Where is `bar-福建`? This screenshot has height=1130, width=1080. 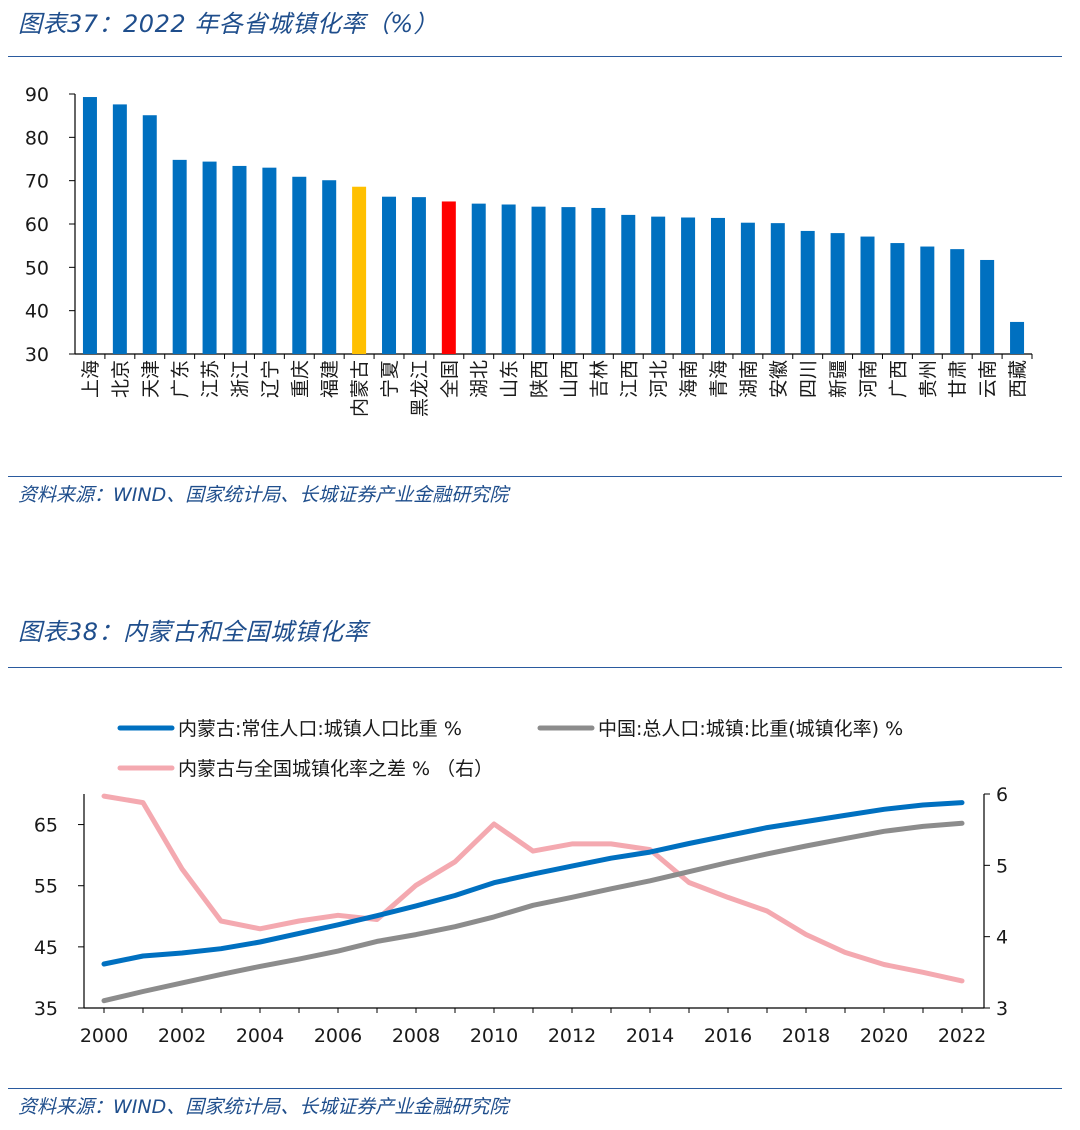 bar-福建 is located at coordinates (329, 267).